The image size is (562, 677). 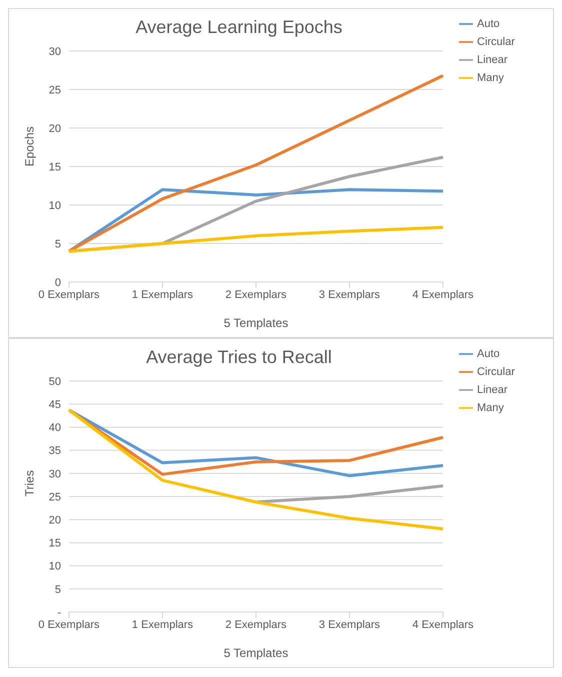 What do you see at coordinates (54, 451) in the screenshot?
I see `y-tick-label: 35` at bounding box center [54, 451].